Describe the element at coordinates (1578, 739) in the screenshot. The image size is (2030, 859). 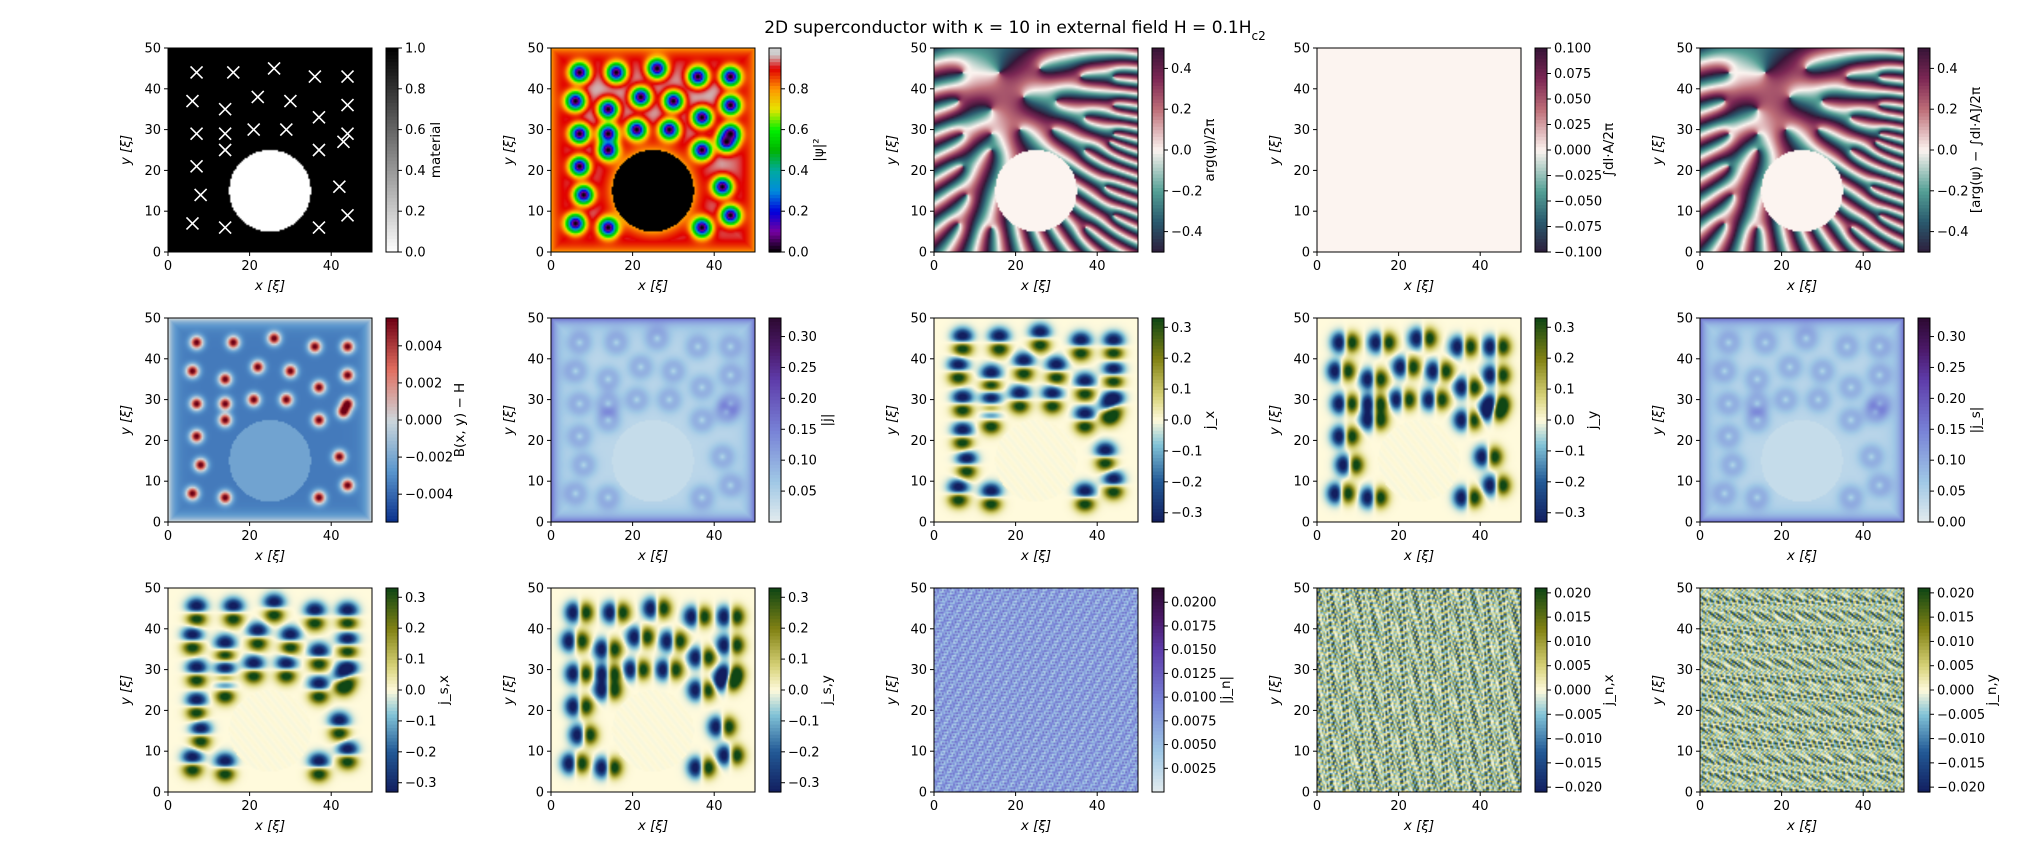
I see `colorbar-tick-label: −0.010` at that location.